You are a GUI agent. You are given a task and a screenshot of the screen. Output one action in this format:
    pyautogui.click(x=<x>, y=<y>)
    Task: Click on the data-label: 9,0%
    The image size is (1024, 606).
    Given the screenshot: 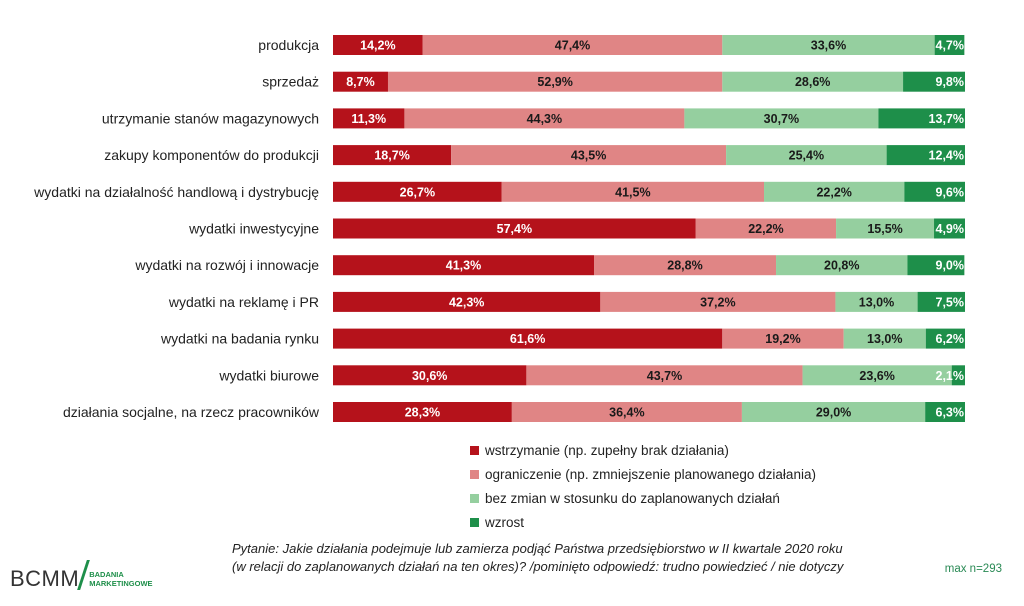 What is the action you would take?
    pyautogui.click(x=950, y=266)
    